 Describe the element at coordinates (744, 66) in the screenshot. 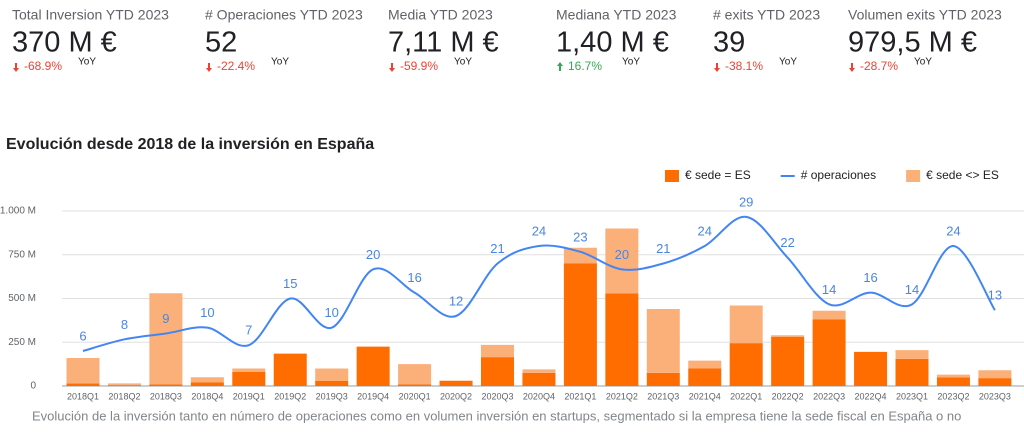

I see `kpi-change: -38.1%` at that location.